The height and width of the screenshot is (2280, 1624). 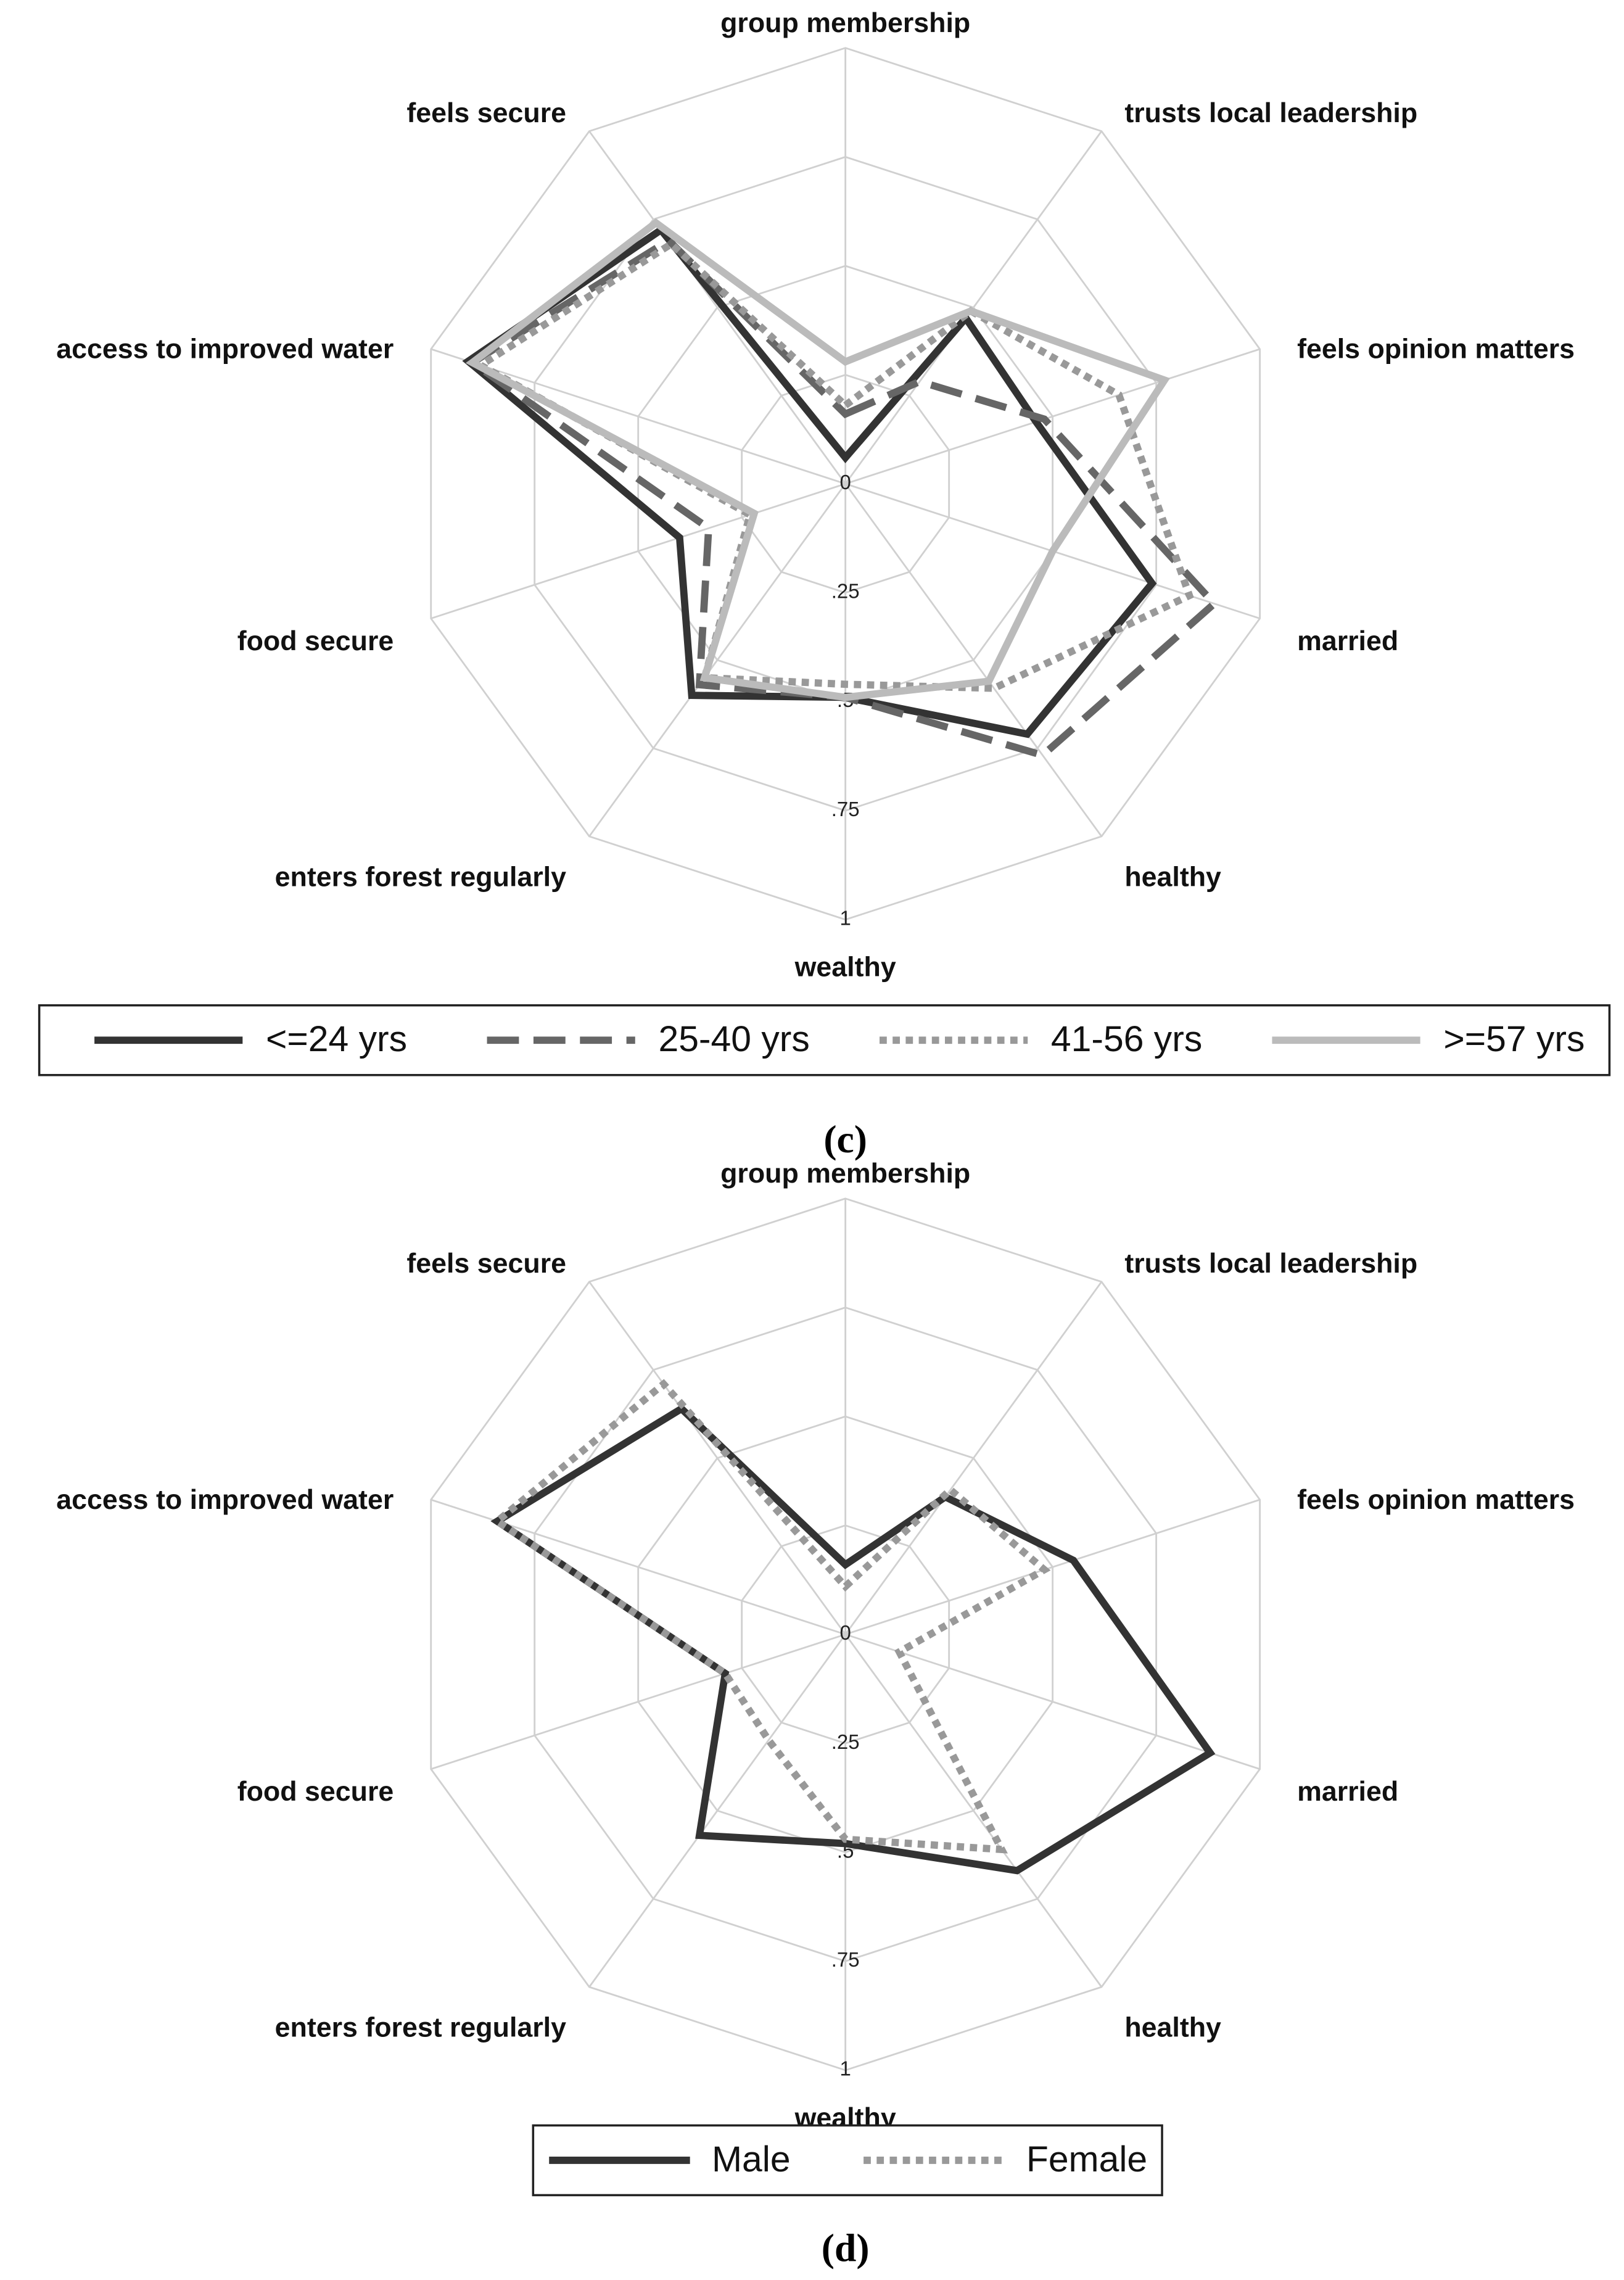 What do you see at coordinates (845, 1139) in the screenshot?
I see `caption: (c)` at bounding box center [845, 1139].